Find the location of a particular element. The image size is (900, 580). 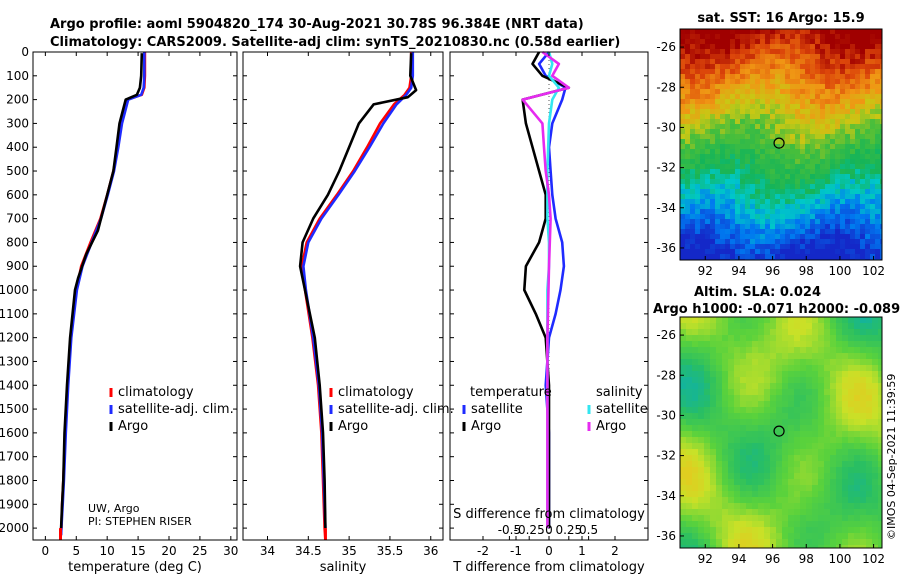

x-tick-label: 2 is located at coordinates (615, 551).